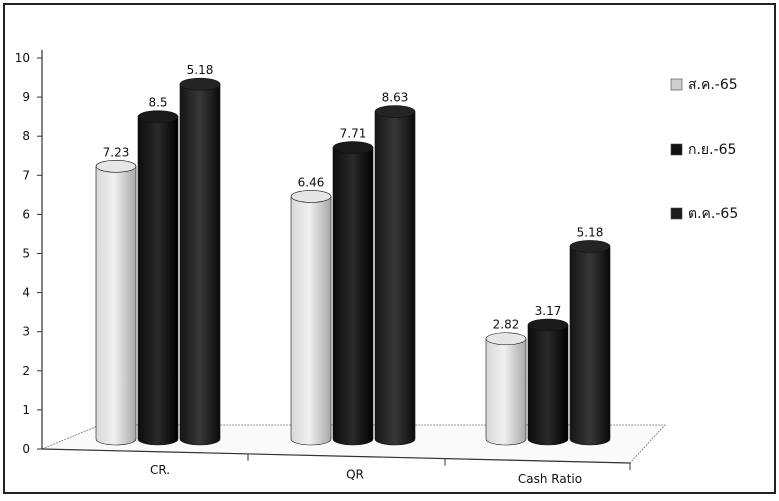 This screenshot has width=779, height=501. What do you see at coordinates (713, 85) in the screenshot?
I see `legend-label: ส.ค.-65` at bounding box center [713, 85].